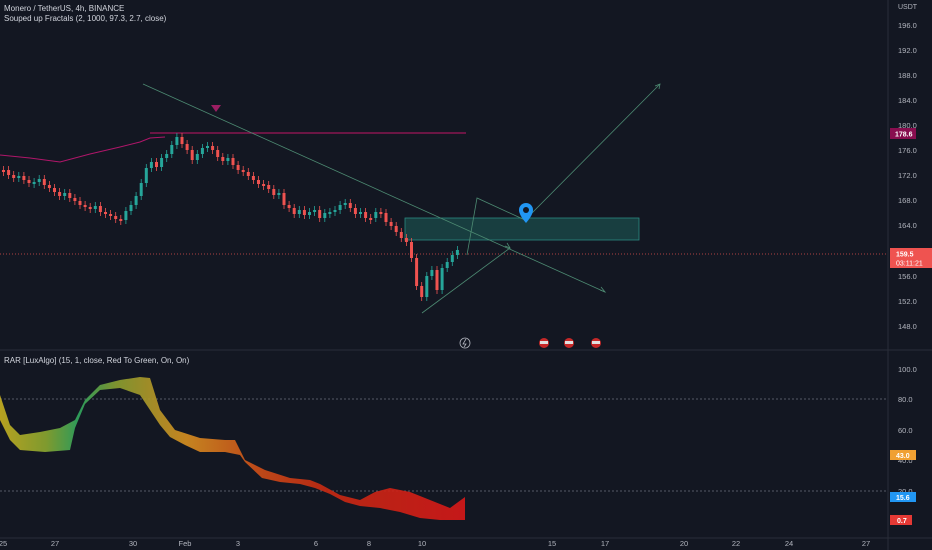 This screenshot has width=932, height=550. I want to click on svg-text: 03:11:21, so click(909, 264).